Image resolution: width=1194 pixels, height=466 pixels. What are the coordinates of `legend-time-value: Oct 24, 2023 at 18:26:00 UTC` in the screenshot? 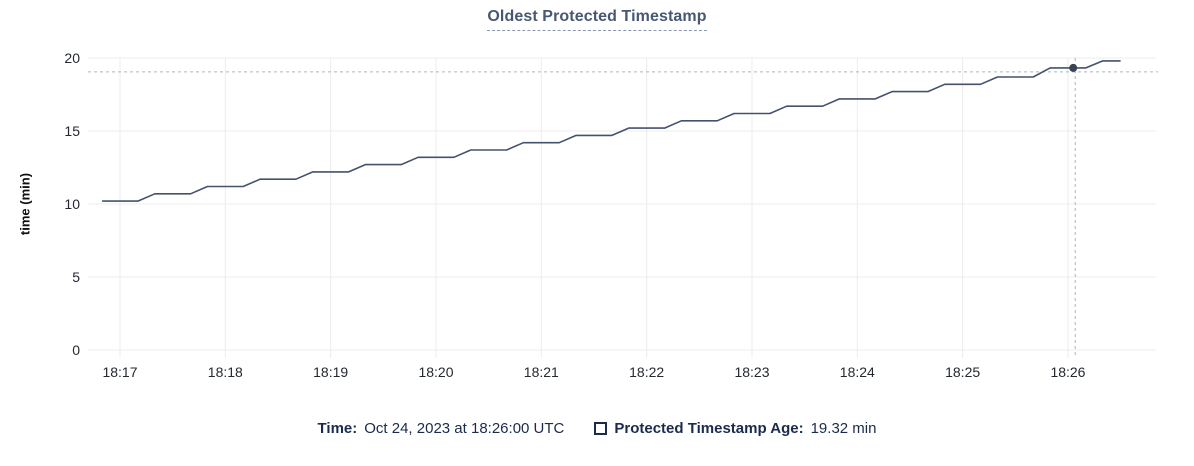 It's located at (464, 428).